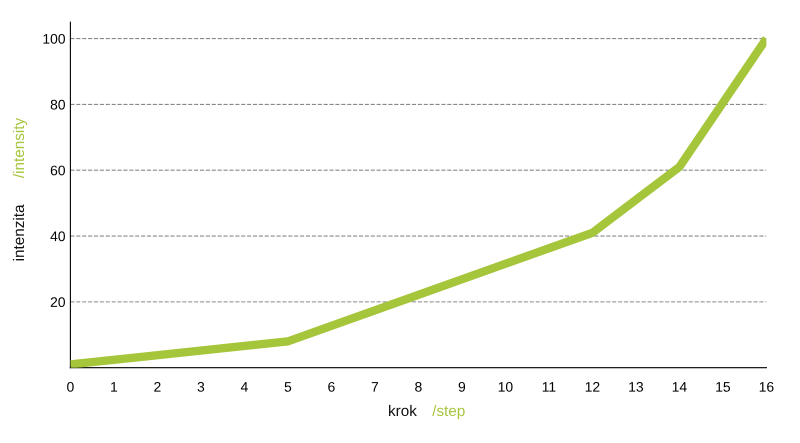 This screenshot has height=443, width=800. I want to click on x-tick-label: 8, so click(418, 387).